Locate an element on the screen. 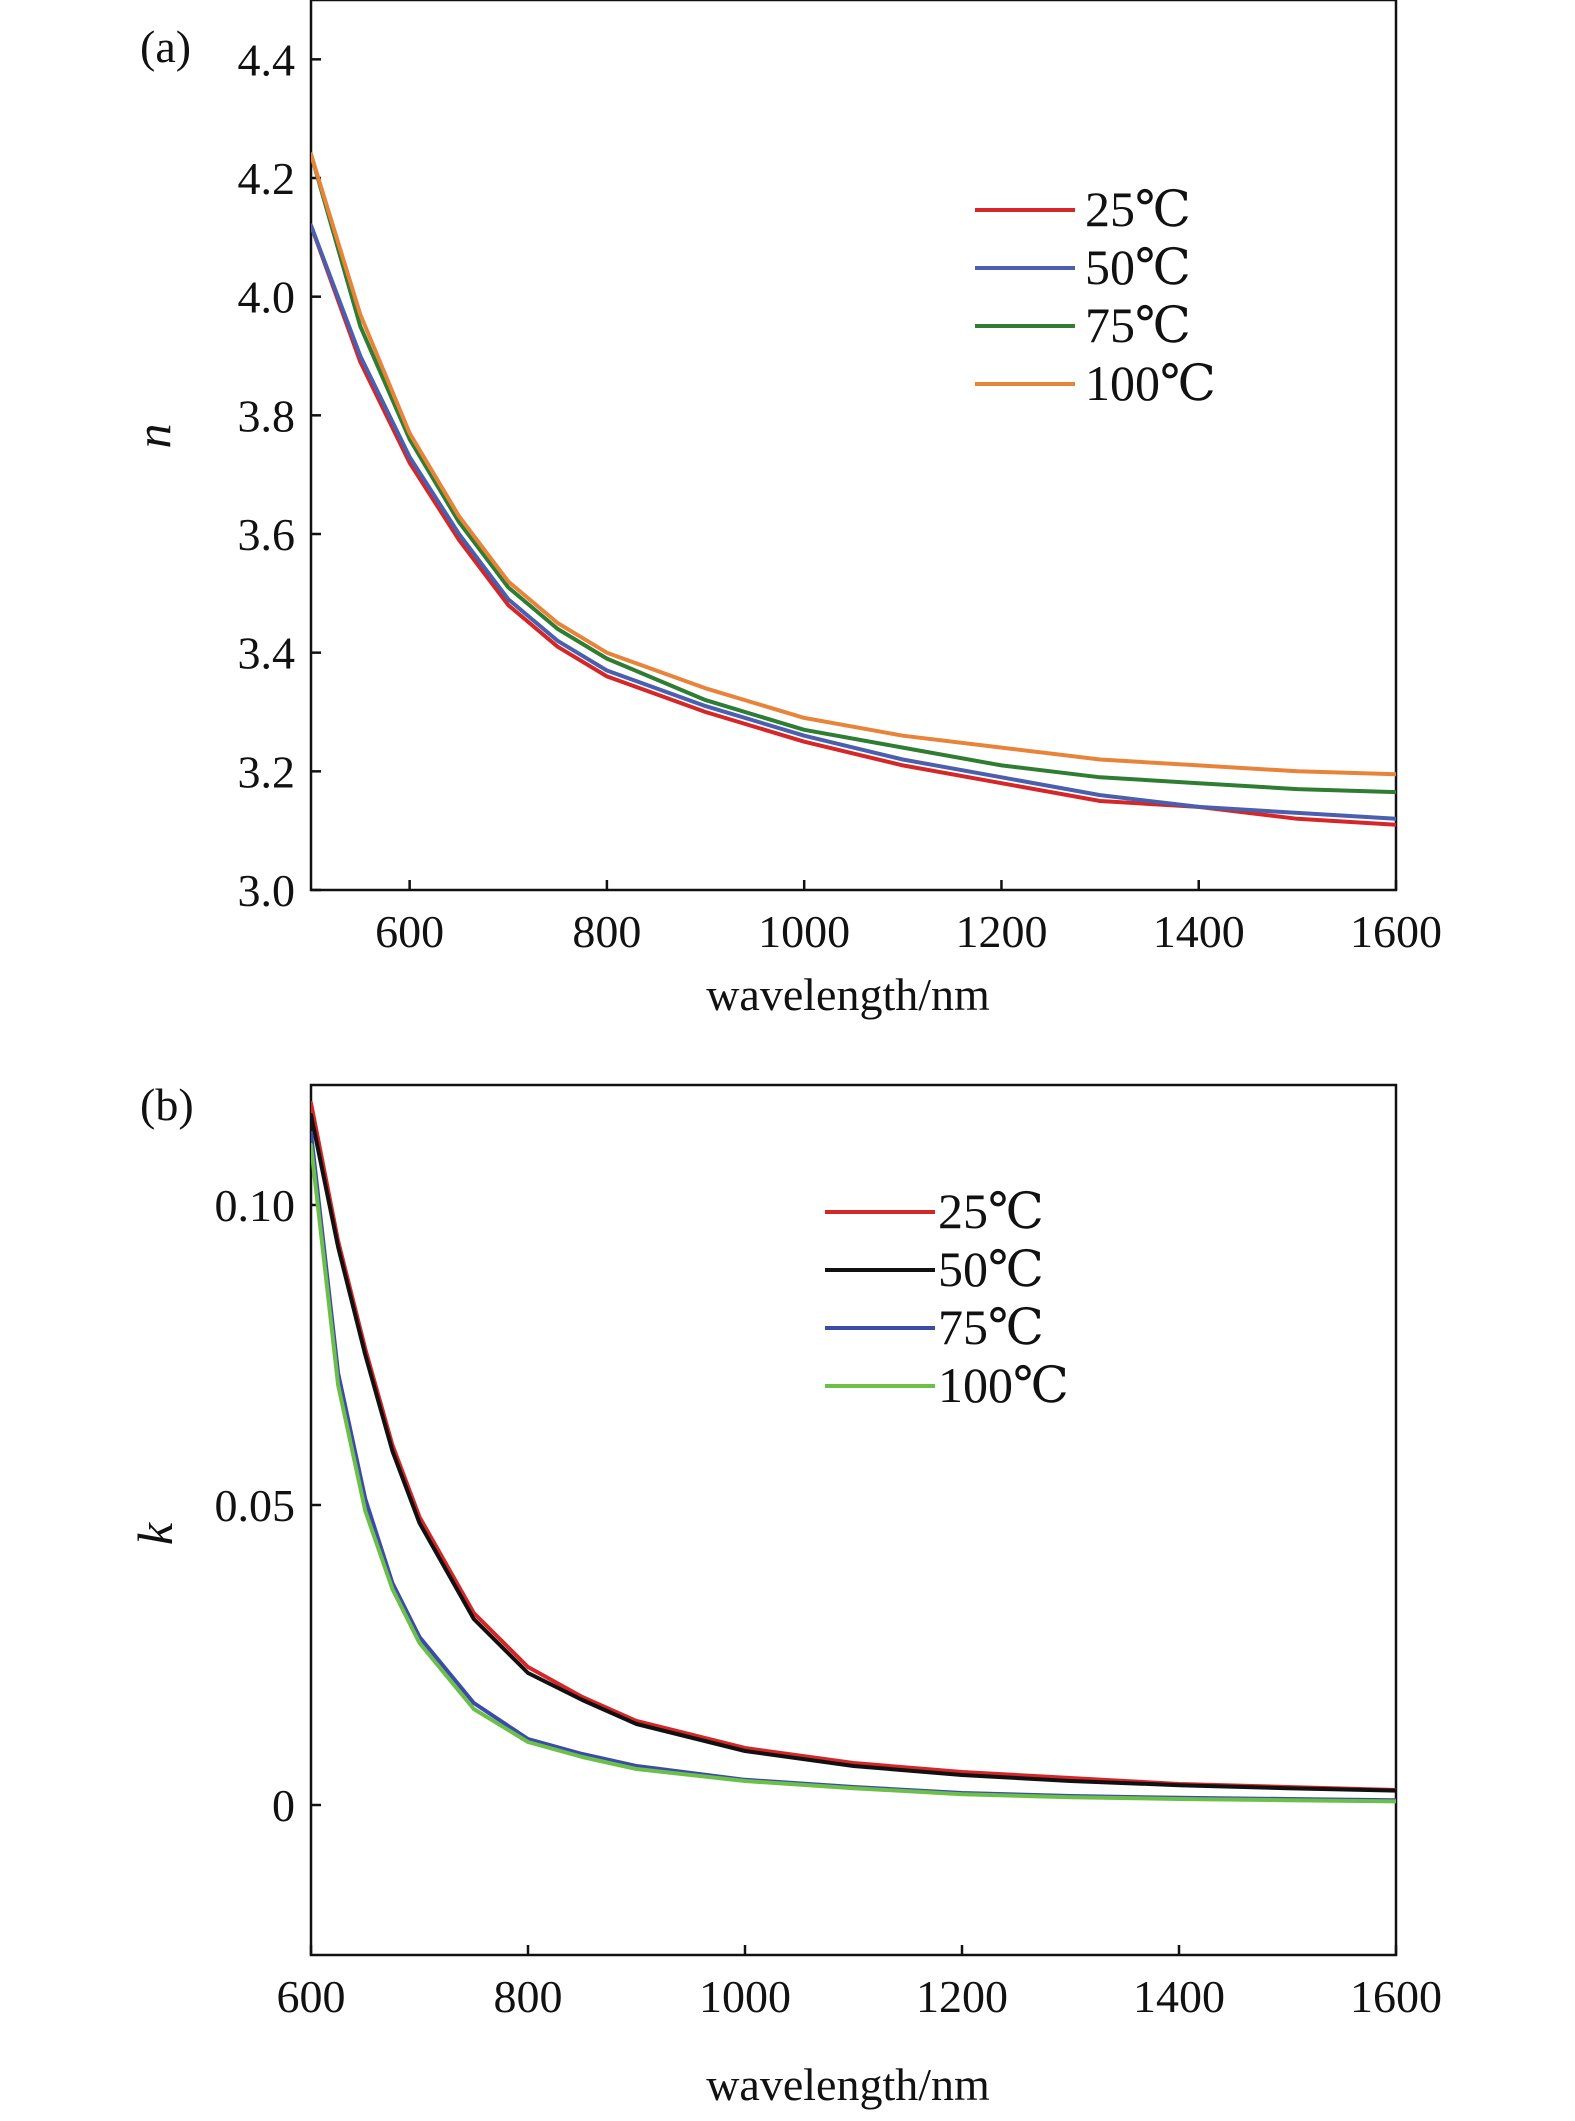 The image size is (1575, 2121). x-axis-title-a: wavelength/nm is located at coordinates (848, 994).